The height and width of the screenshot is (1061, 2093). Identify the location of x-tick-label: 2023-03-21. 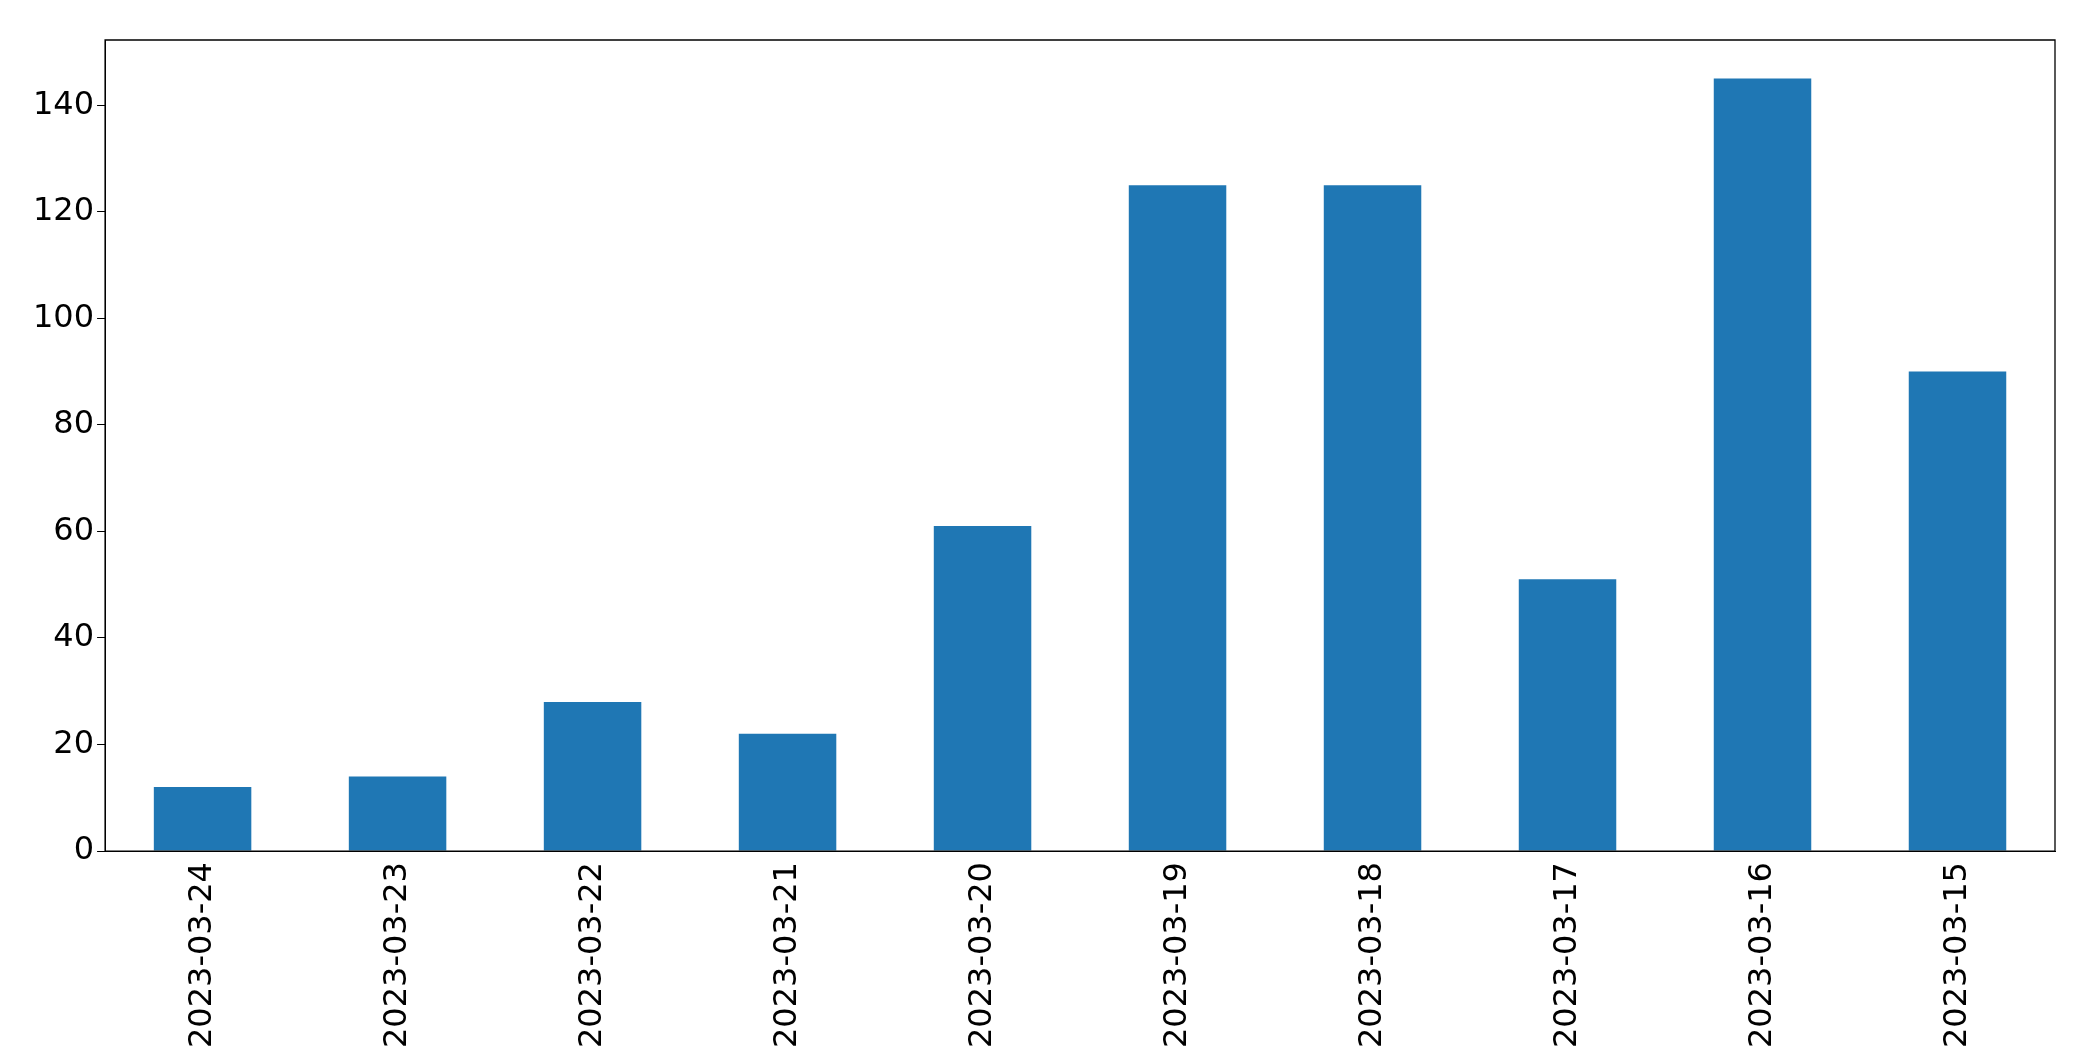
(784, 955).